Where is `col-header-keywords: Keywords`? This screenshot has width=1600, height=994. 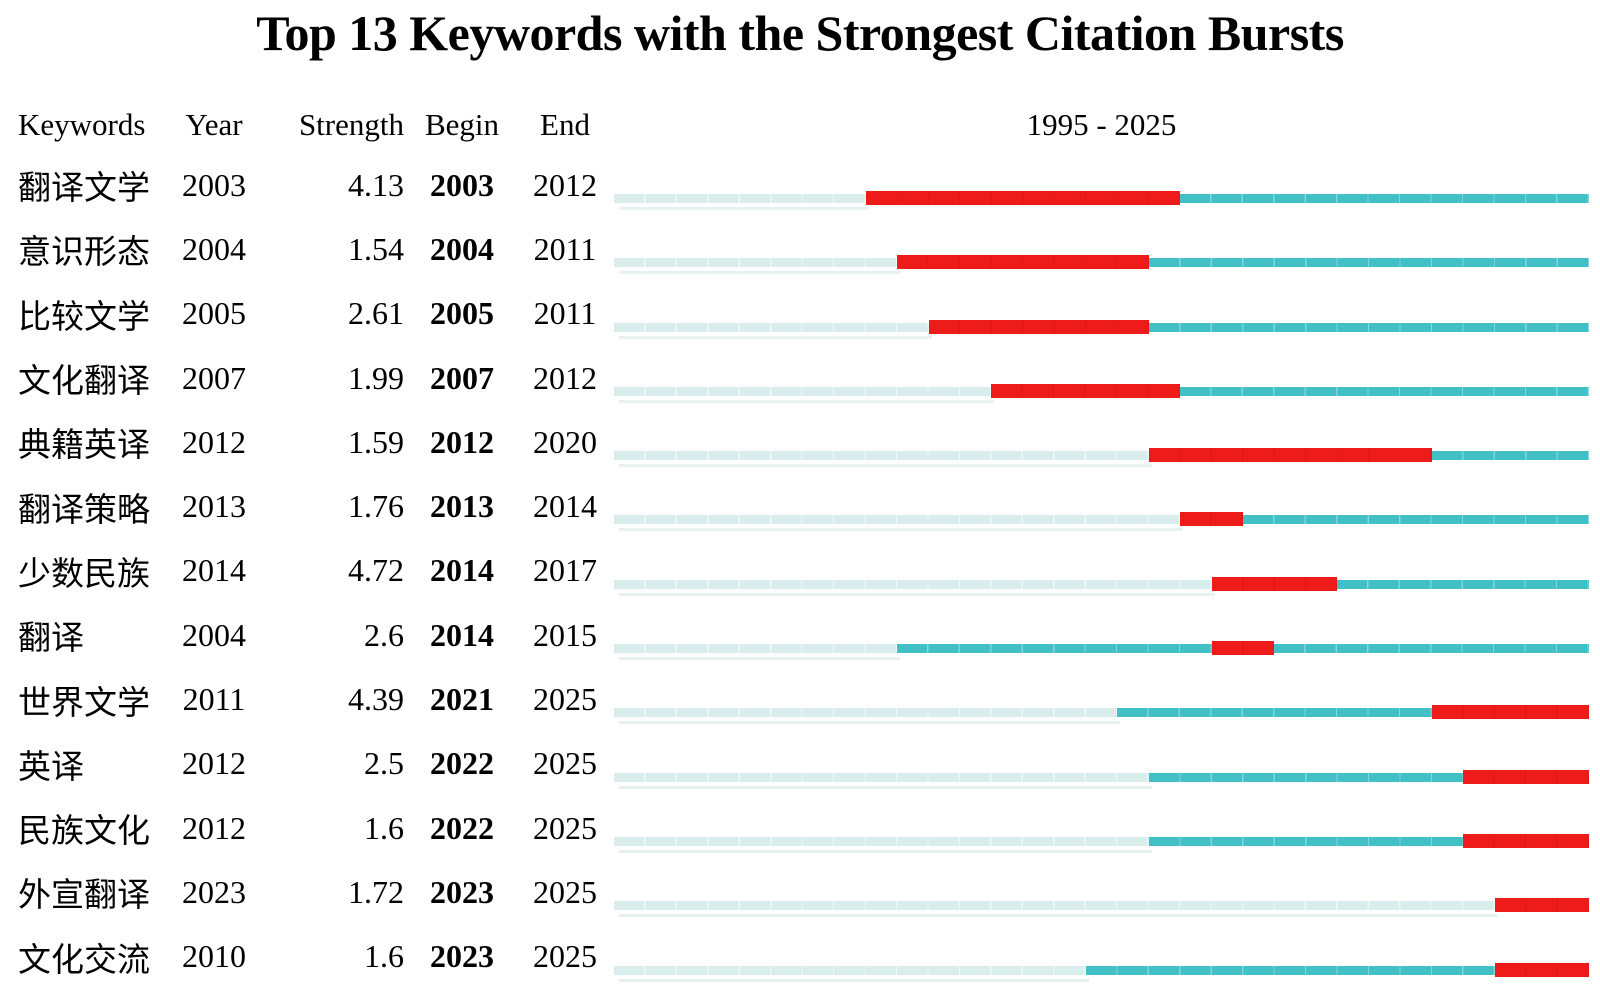 col-header-keywords: Keywords is located at coordinates (82, 124).